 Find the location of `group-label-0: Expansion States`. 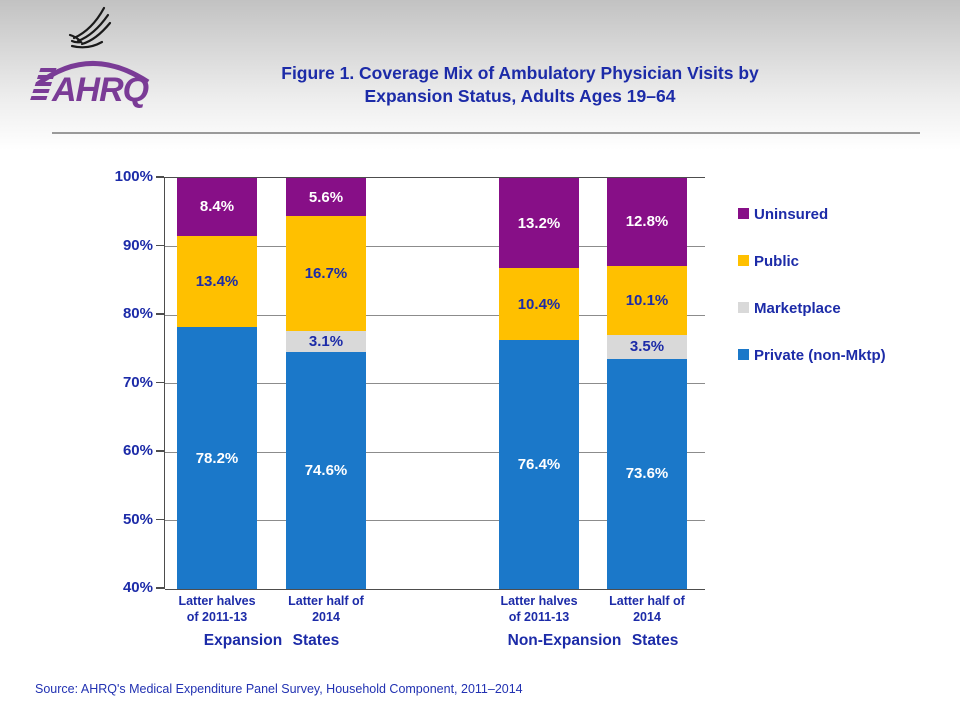

group-label-0: Expansion States is located at coordinates (271, 640).